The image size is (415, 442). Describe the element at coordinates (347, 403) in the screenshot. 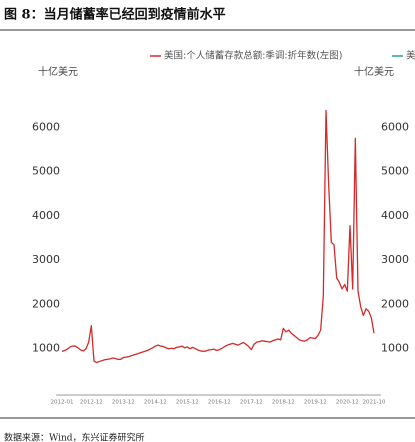

I see `x-tick-label: 2020-12` at that location.